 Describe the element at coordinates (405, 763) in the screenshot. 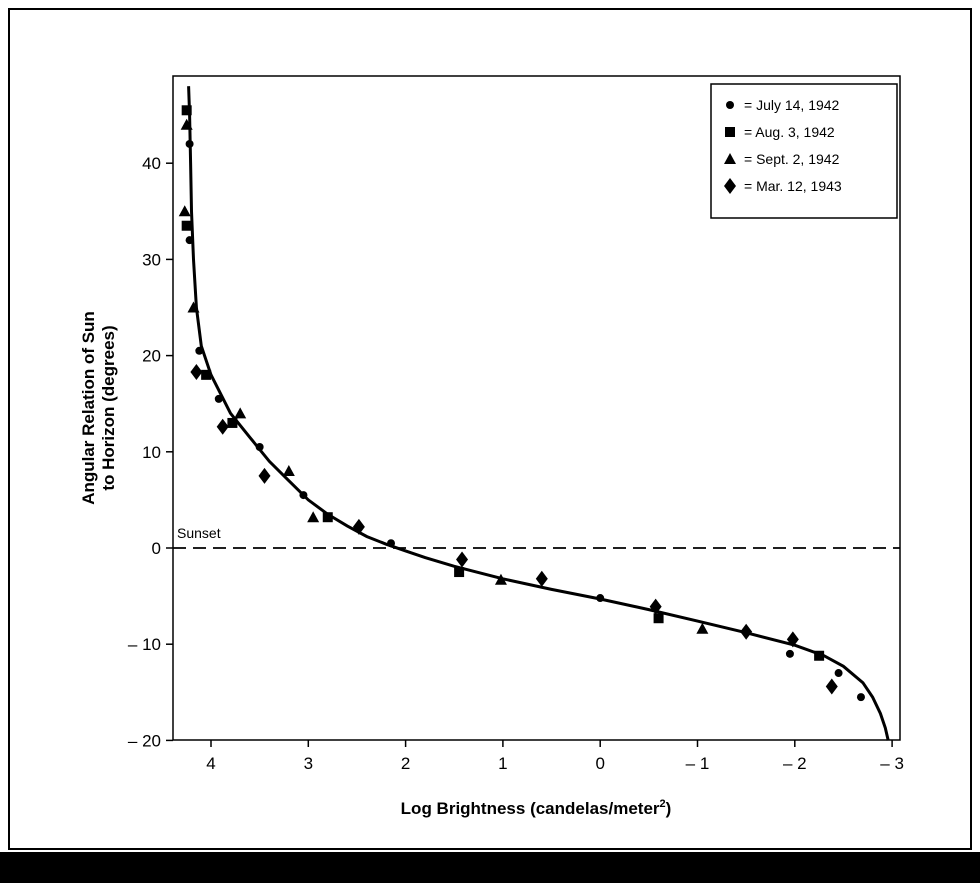

I see `x-tick-label: 2` at that location.